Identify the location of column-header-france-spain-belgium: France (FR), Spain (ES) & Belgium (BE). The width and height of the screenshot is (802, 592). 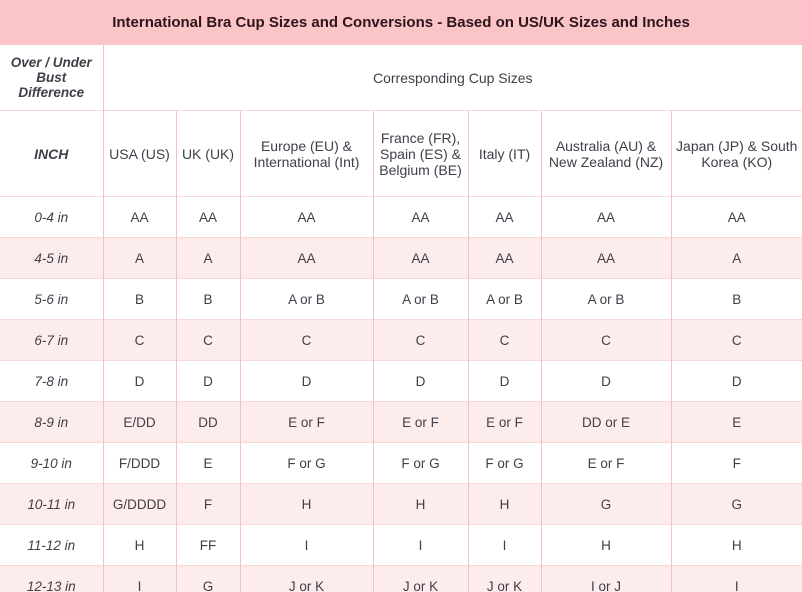
(420, 153).